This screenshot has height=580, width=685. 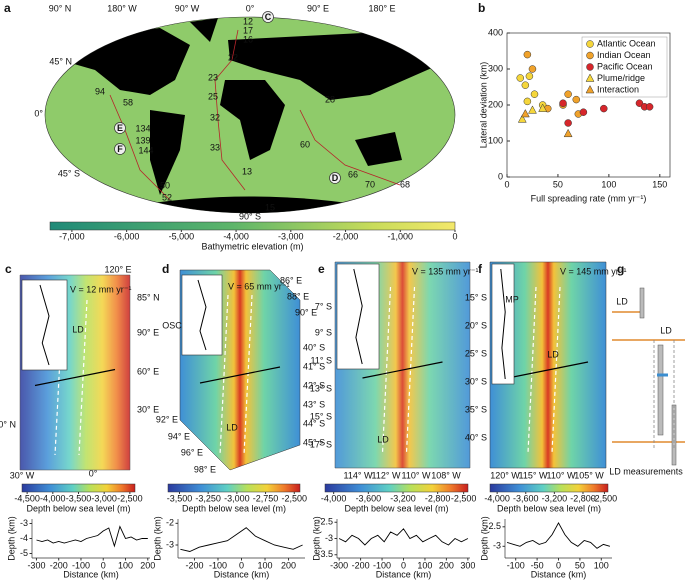 What do you see at coordinates (314, 347) in the screenshot?
I see `coordinate-label: 40° S` at bounding box center [314, 347].